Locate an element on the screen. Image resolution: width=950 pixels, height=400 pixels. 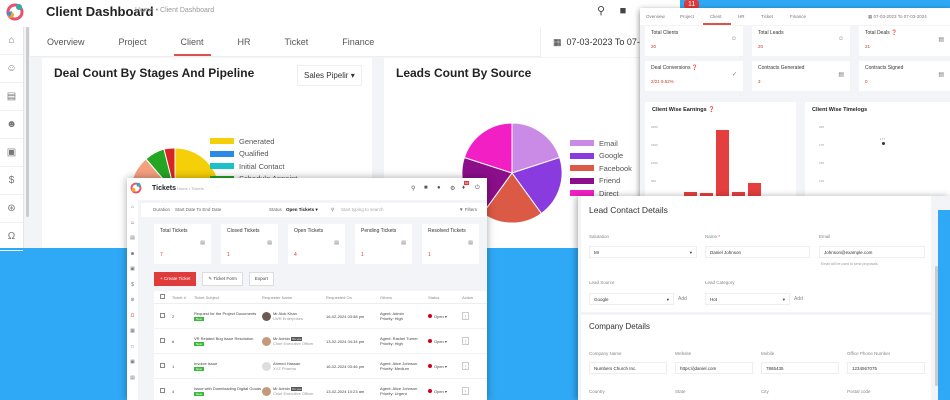
ticket-form-button: ✎ Ticket Form is located at coordinates (222, 279).